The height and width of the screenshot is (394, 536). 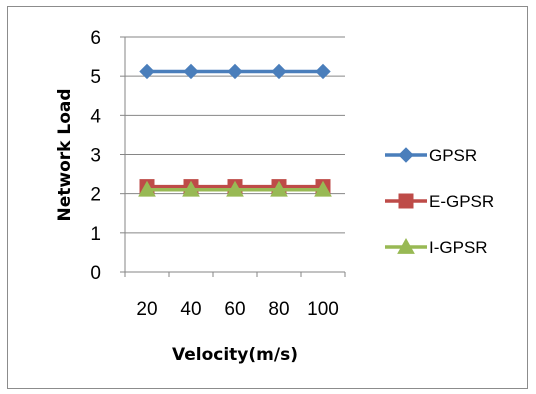 I want to click on legend-item-gpsr: GPSR, so click(x=431, y=155).